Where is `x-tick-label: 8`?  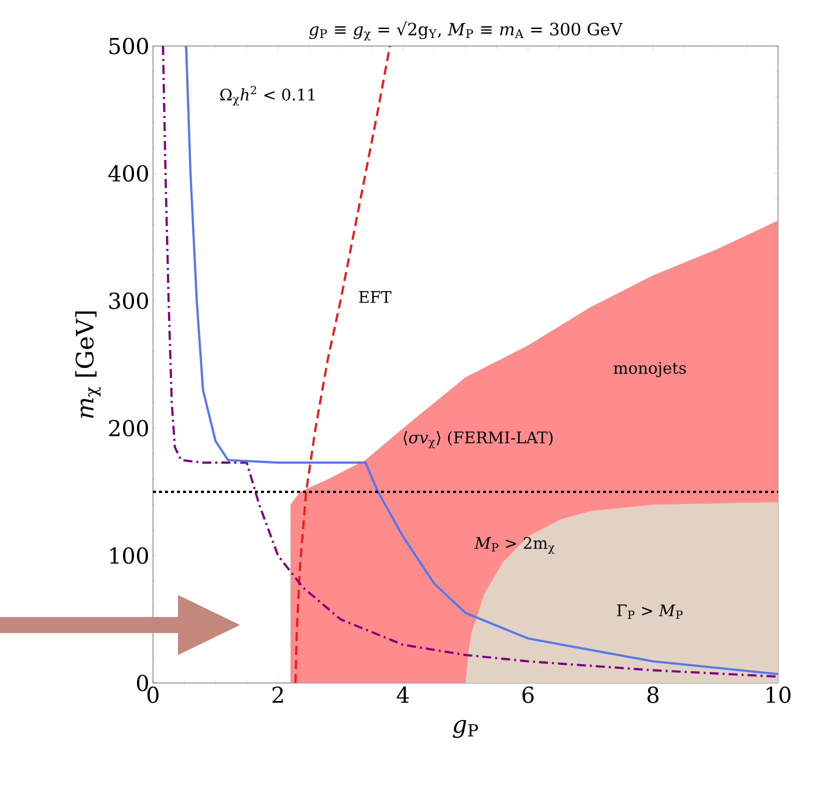 x-tick-label: 8 is located at coordinates (653, 695).